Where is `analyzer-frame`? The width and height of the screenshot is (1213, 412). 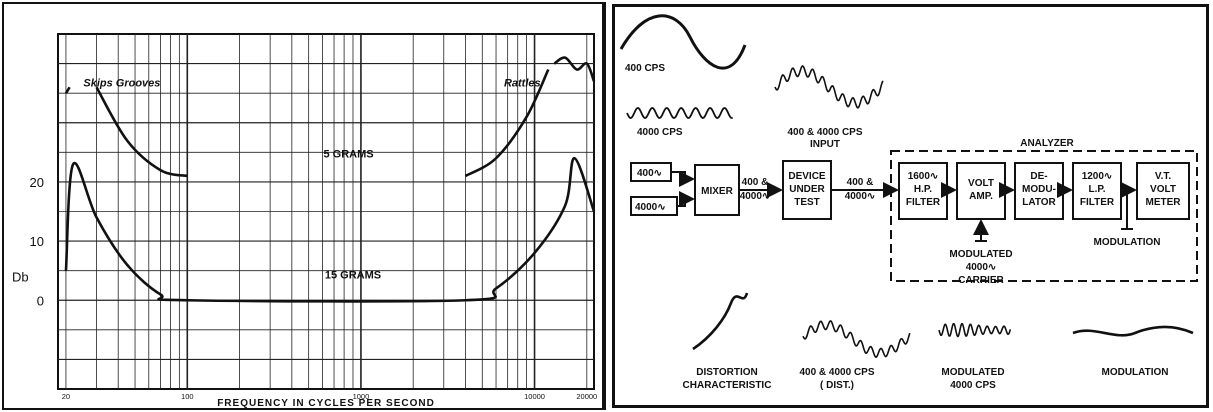 analyzer-frame is located at coordinates (1044, 216).